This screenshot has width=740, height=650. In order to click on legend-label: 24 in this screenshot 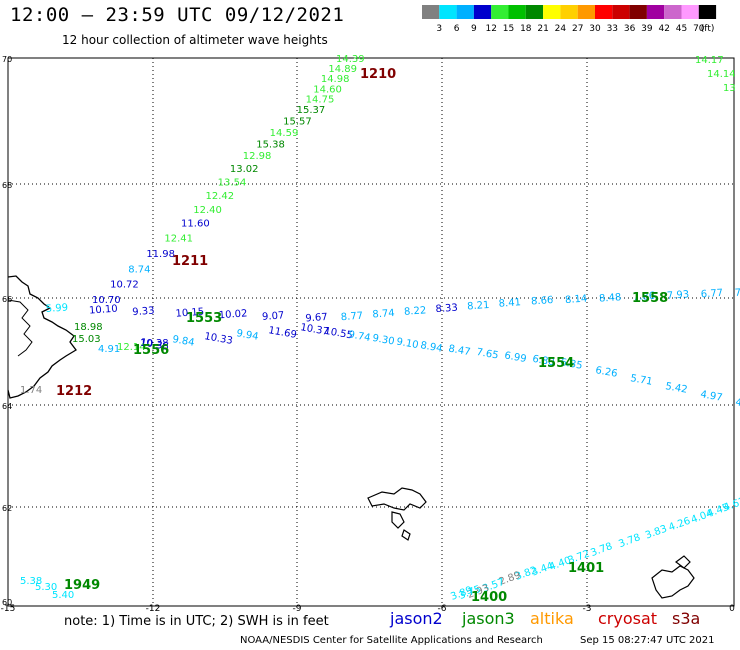, I will do `click(561, 29)`.